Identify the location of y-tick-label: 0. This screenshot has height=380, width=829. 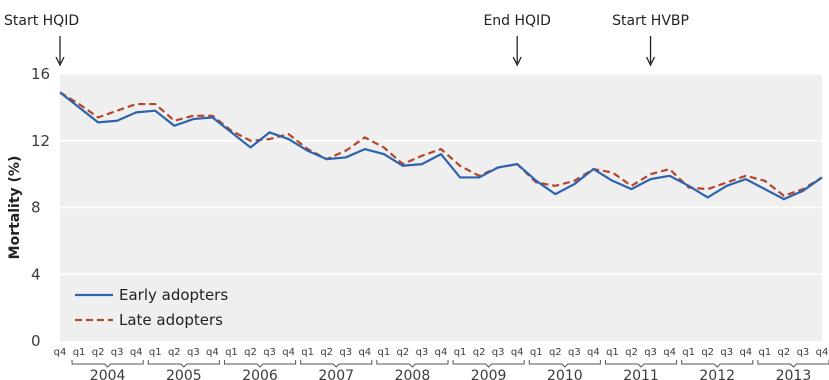
(36, 341).